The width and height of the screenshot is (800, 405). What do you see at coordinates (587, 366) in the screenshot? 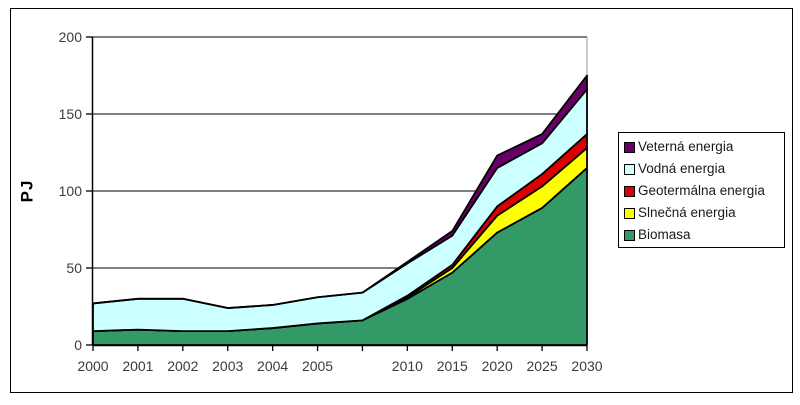
I see `x-tick-label-2030: 2030` at bounding box center [587, 366].